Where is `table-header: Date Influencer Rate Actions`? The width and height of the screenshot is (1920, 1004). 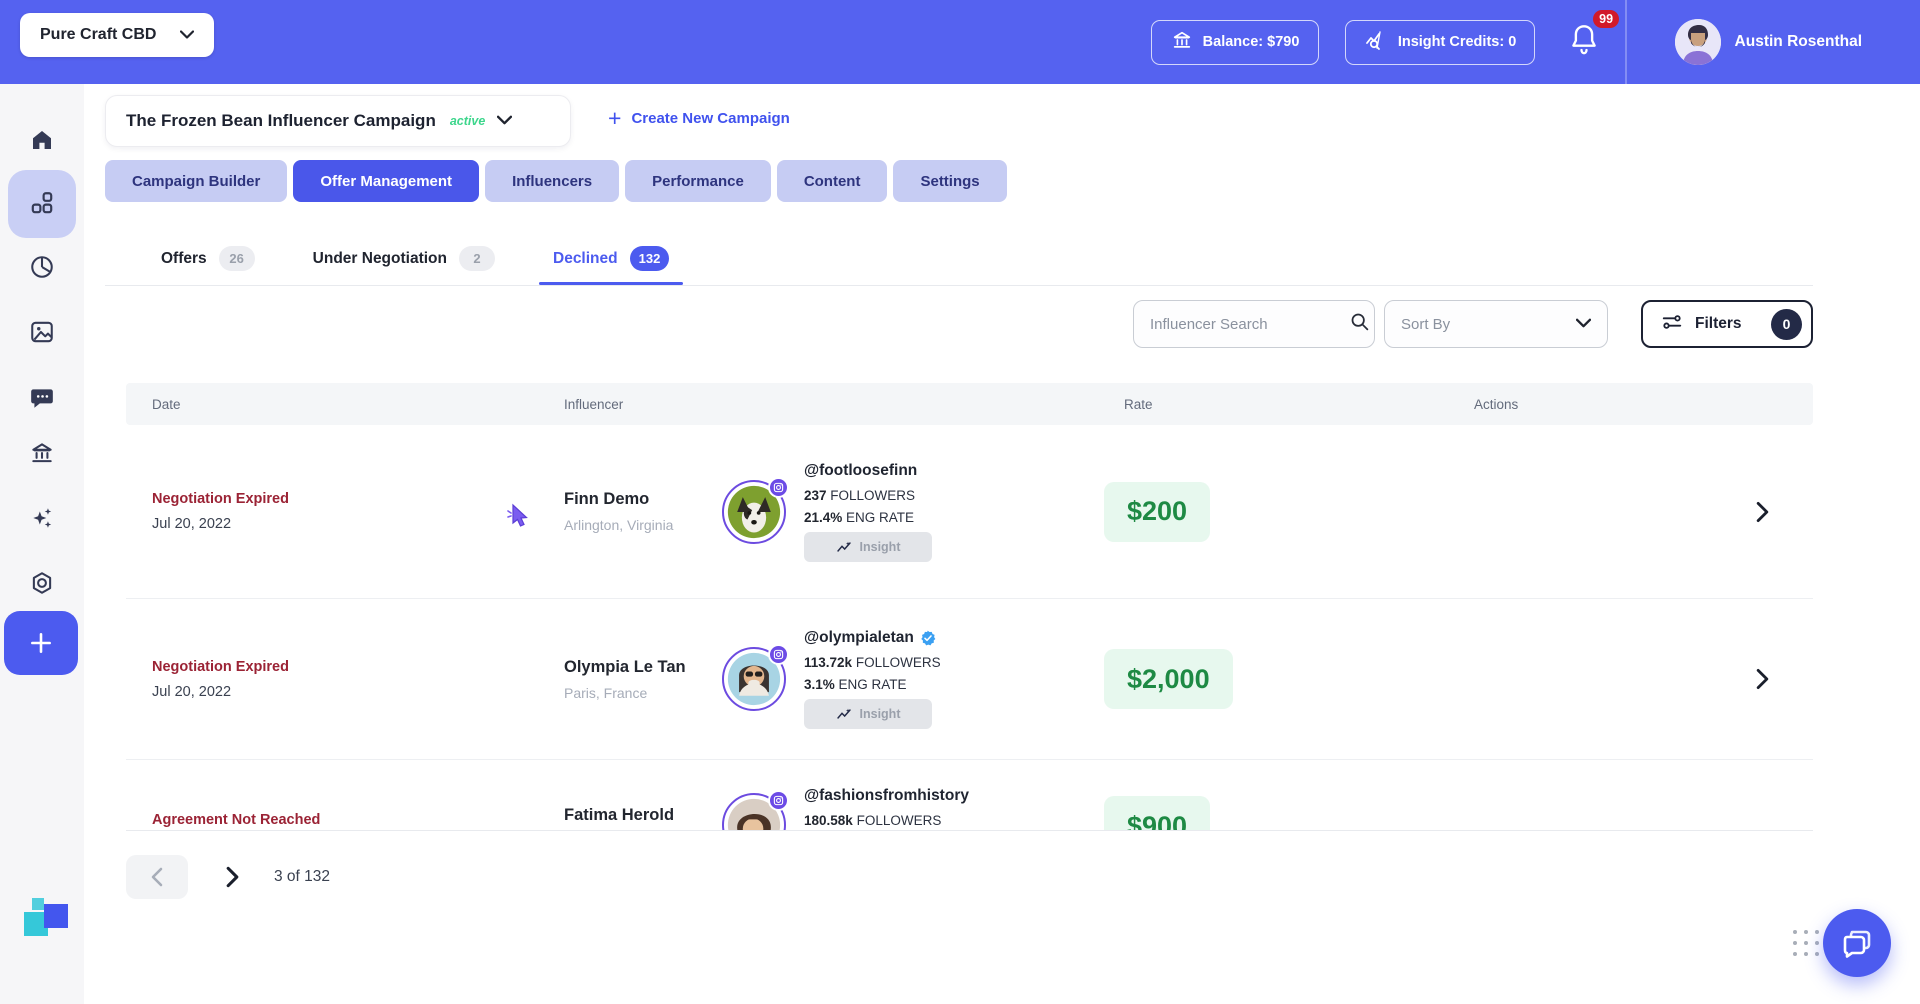
table-header: Date Influencer Rate Actions is located at coordinates (969, 404).